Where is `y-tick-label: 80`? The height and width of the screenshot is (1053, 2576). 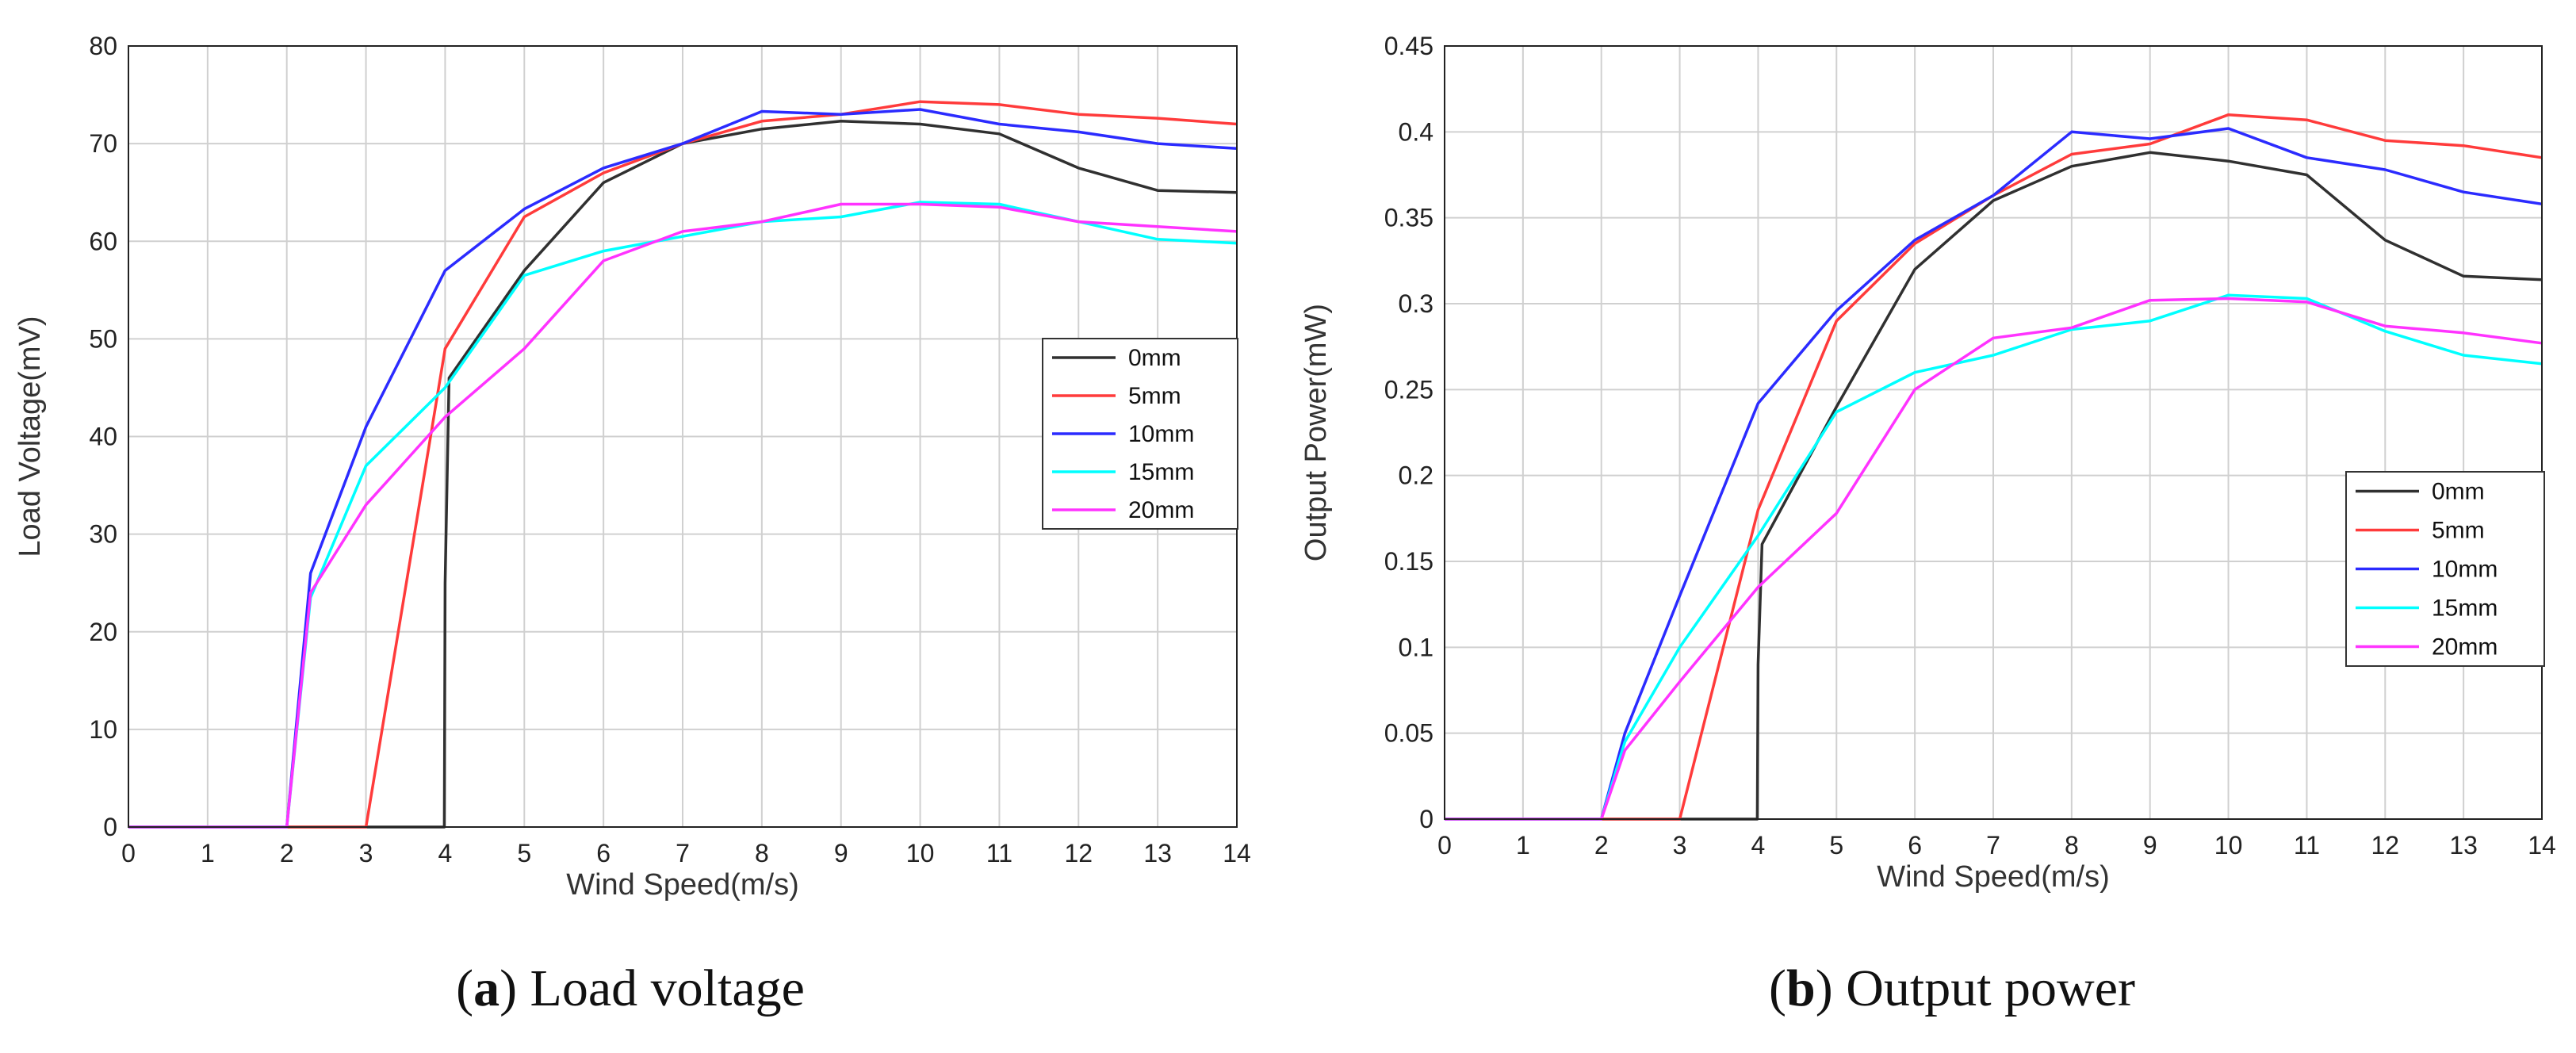
y-tick-label: 80 is located at coordinates (103, 46).